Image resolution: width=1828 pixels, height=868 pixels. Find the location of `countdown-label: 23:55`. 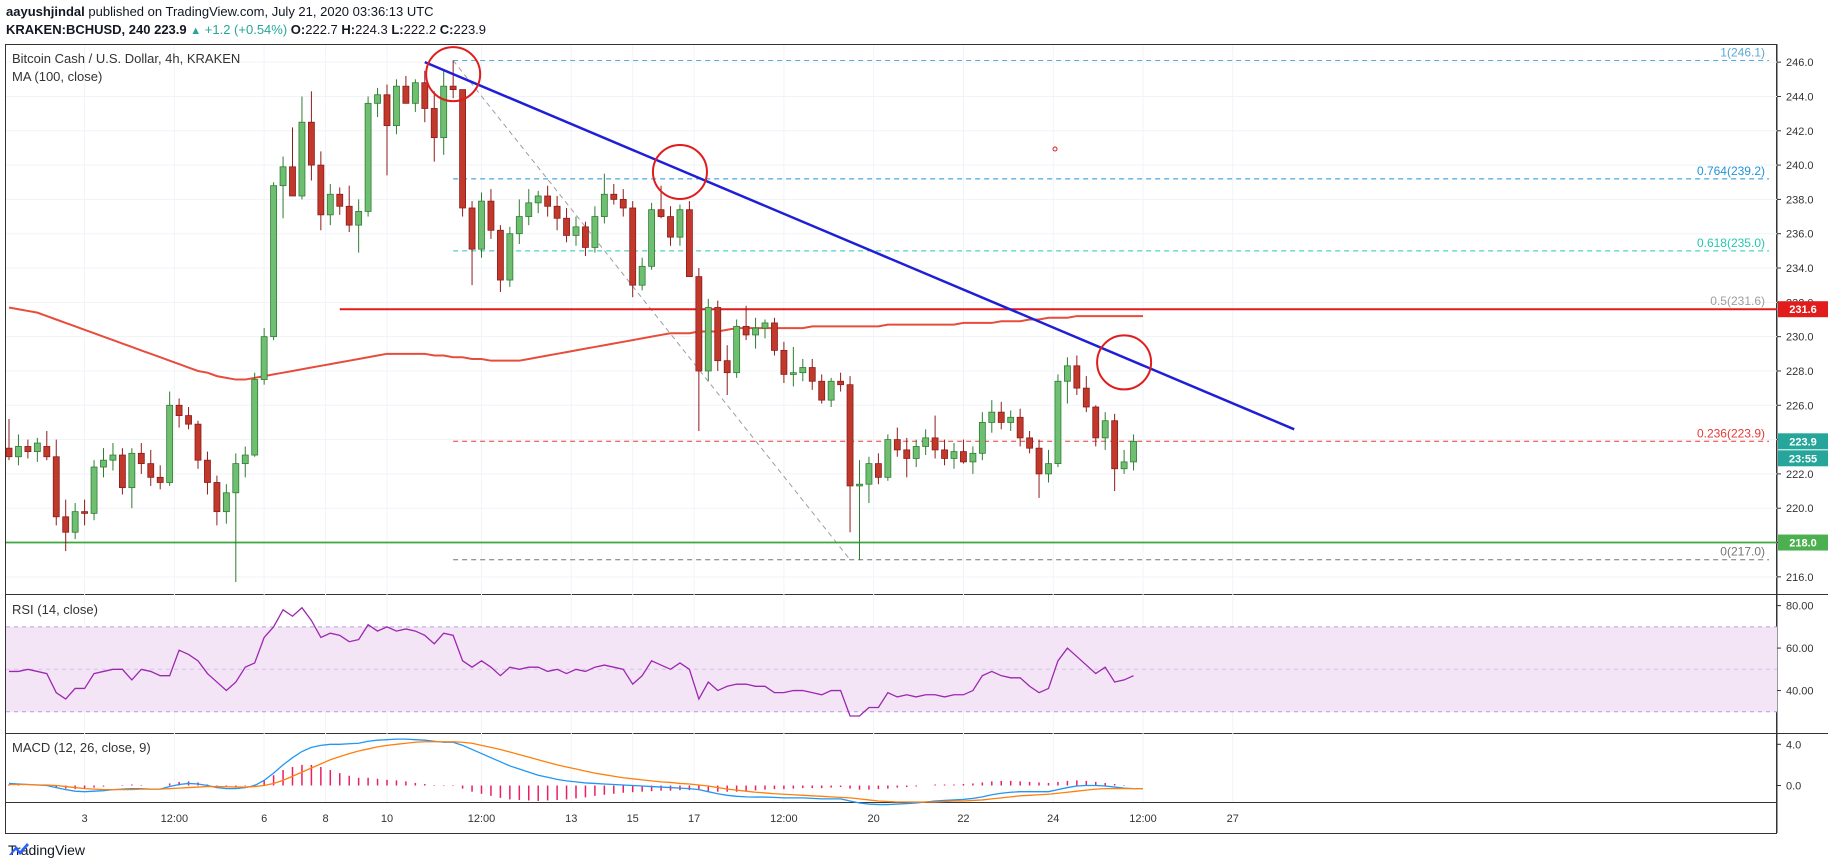

countdown-label: 23:55 is located at coordinates (1803, 459).